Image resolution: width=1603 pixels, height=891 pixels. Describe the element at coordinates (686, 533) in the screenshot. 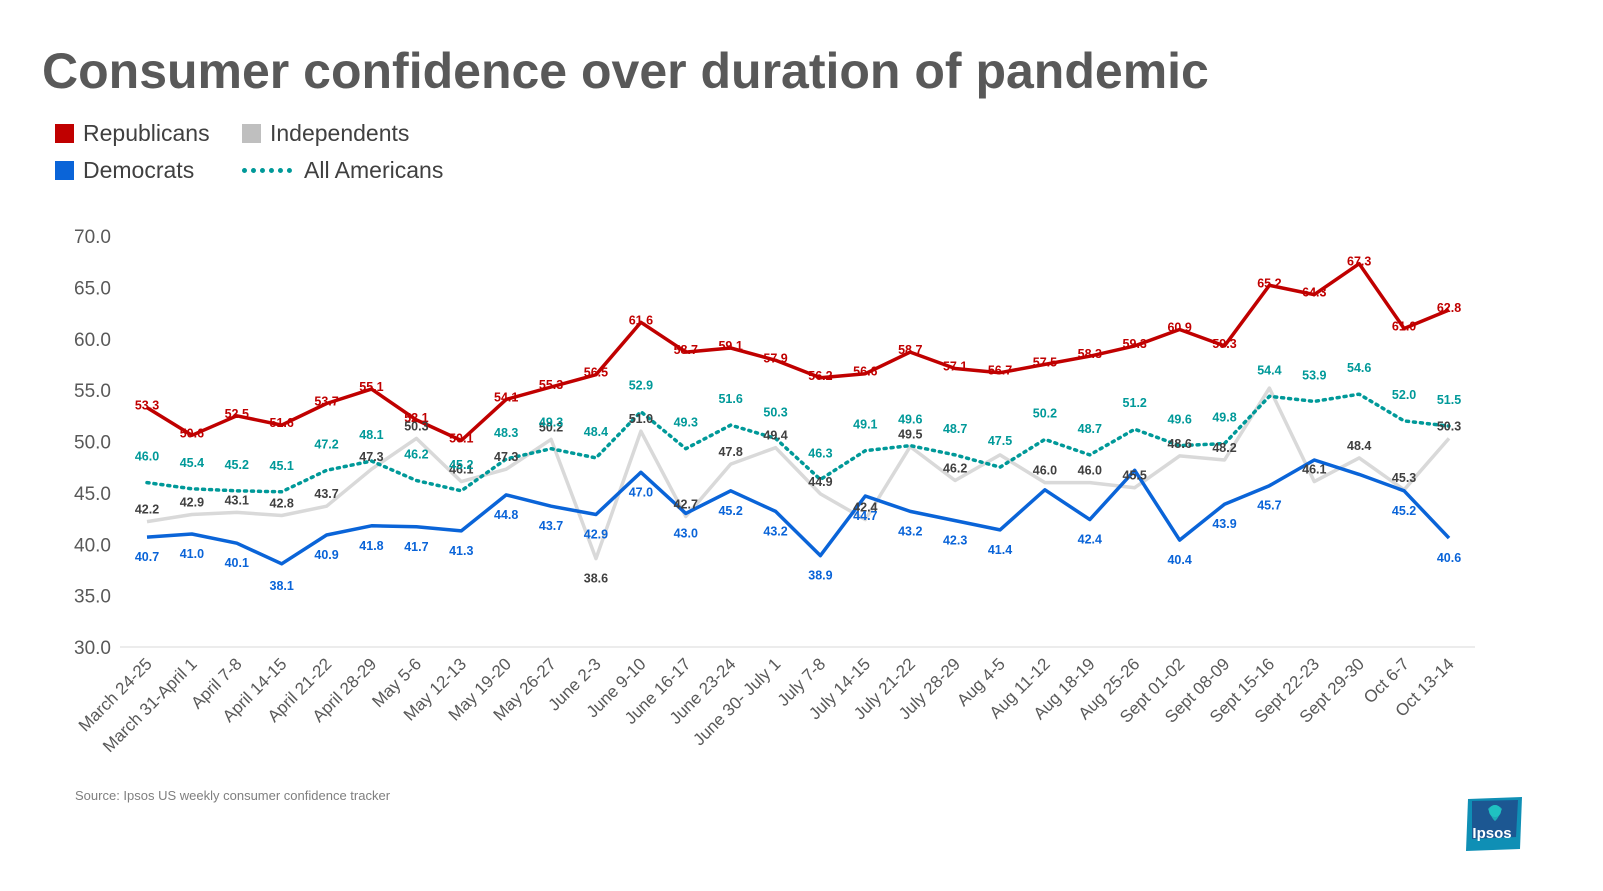

I see `data-label-democrats: 43.0` at that location.